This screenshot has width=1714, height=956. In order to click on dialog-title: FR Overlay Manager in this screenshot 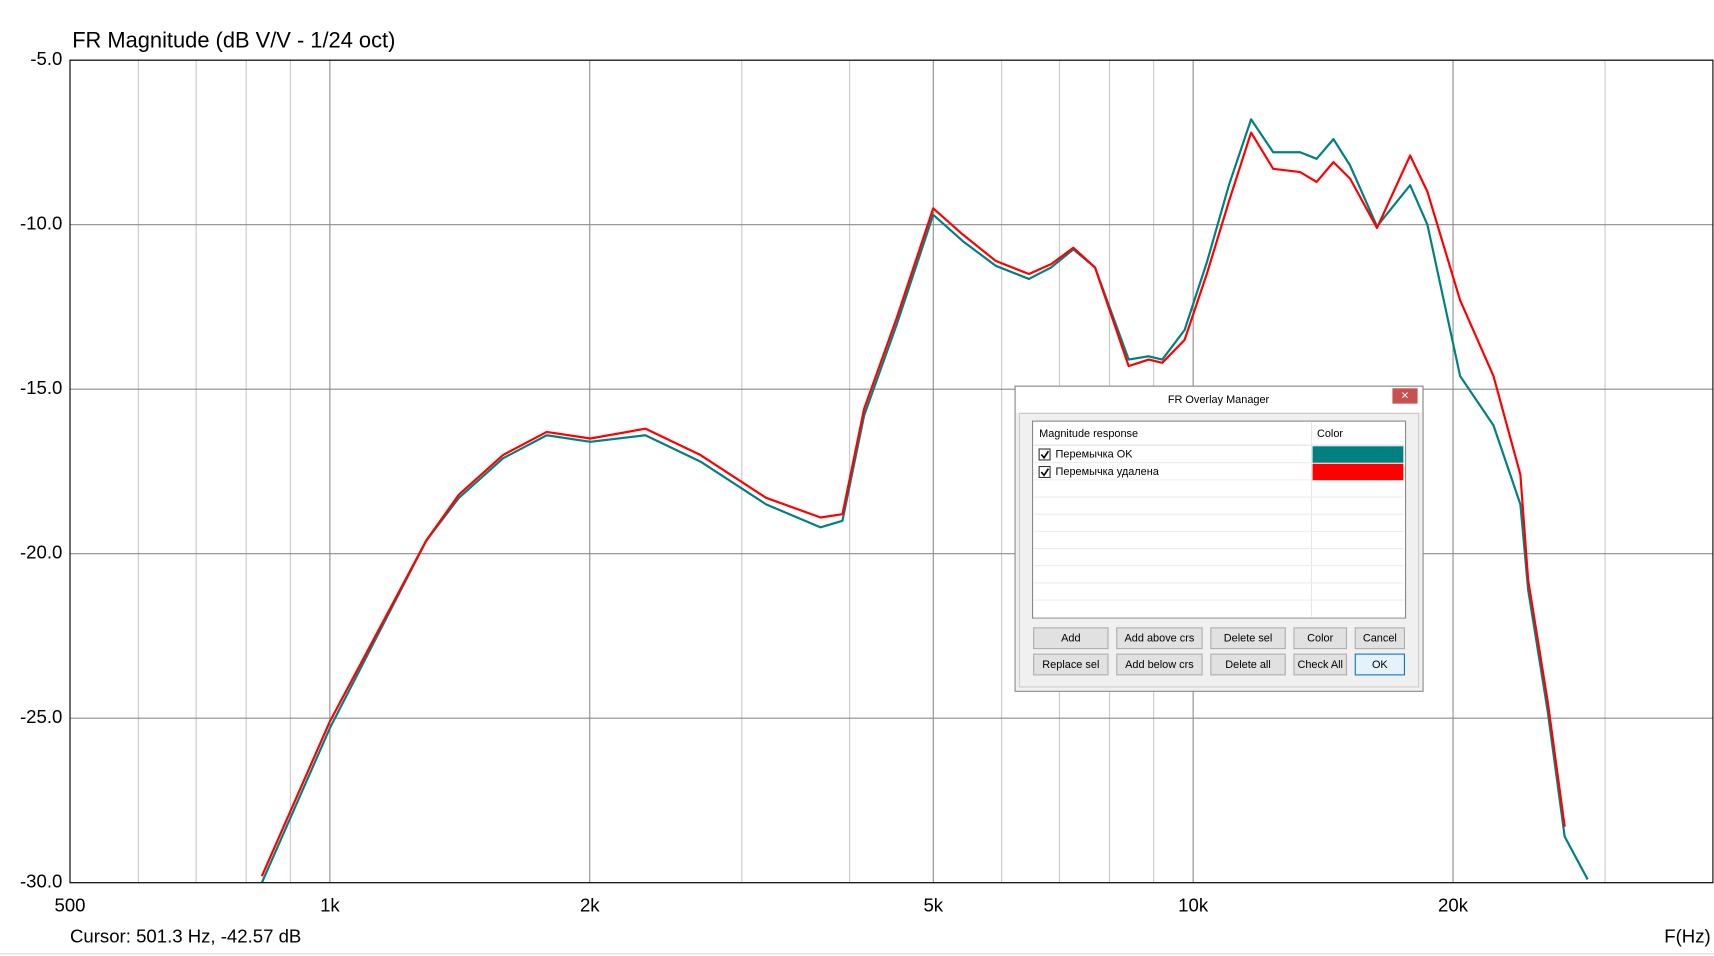, I will do `click(1219, 400)`.